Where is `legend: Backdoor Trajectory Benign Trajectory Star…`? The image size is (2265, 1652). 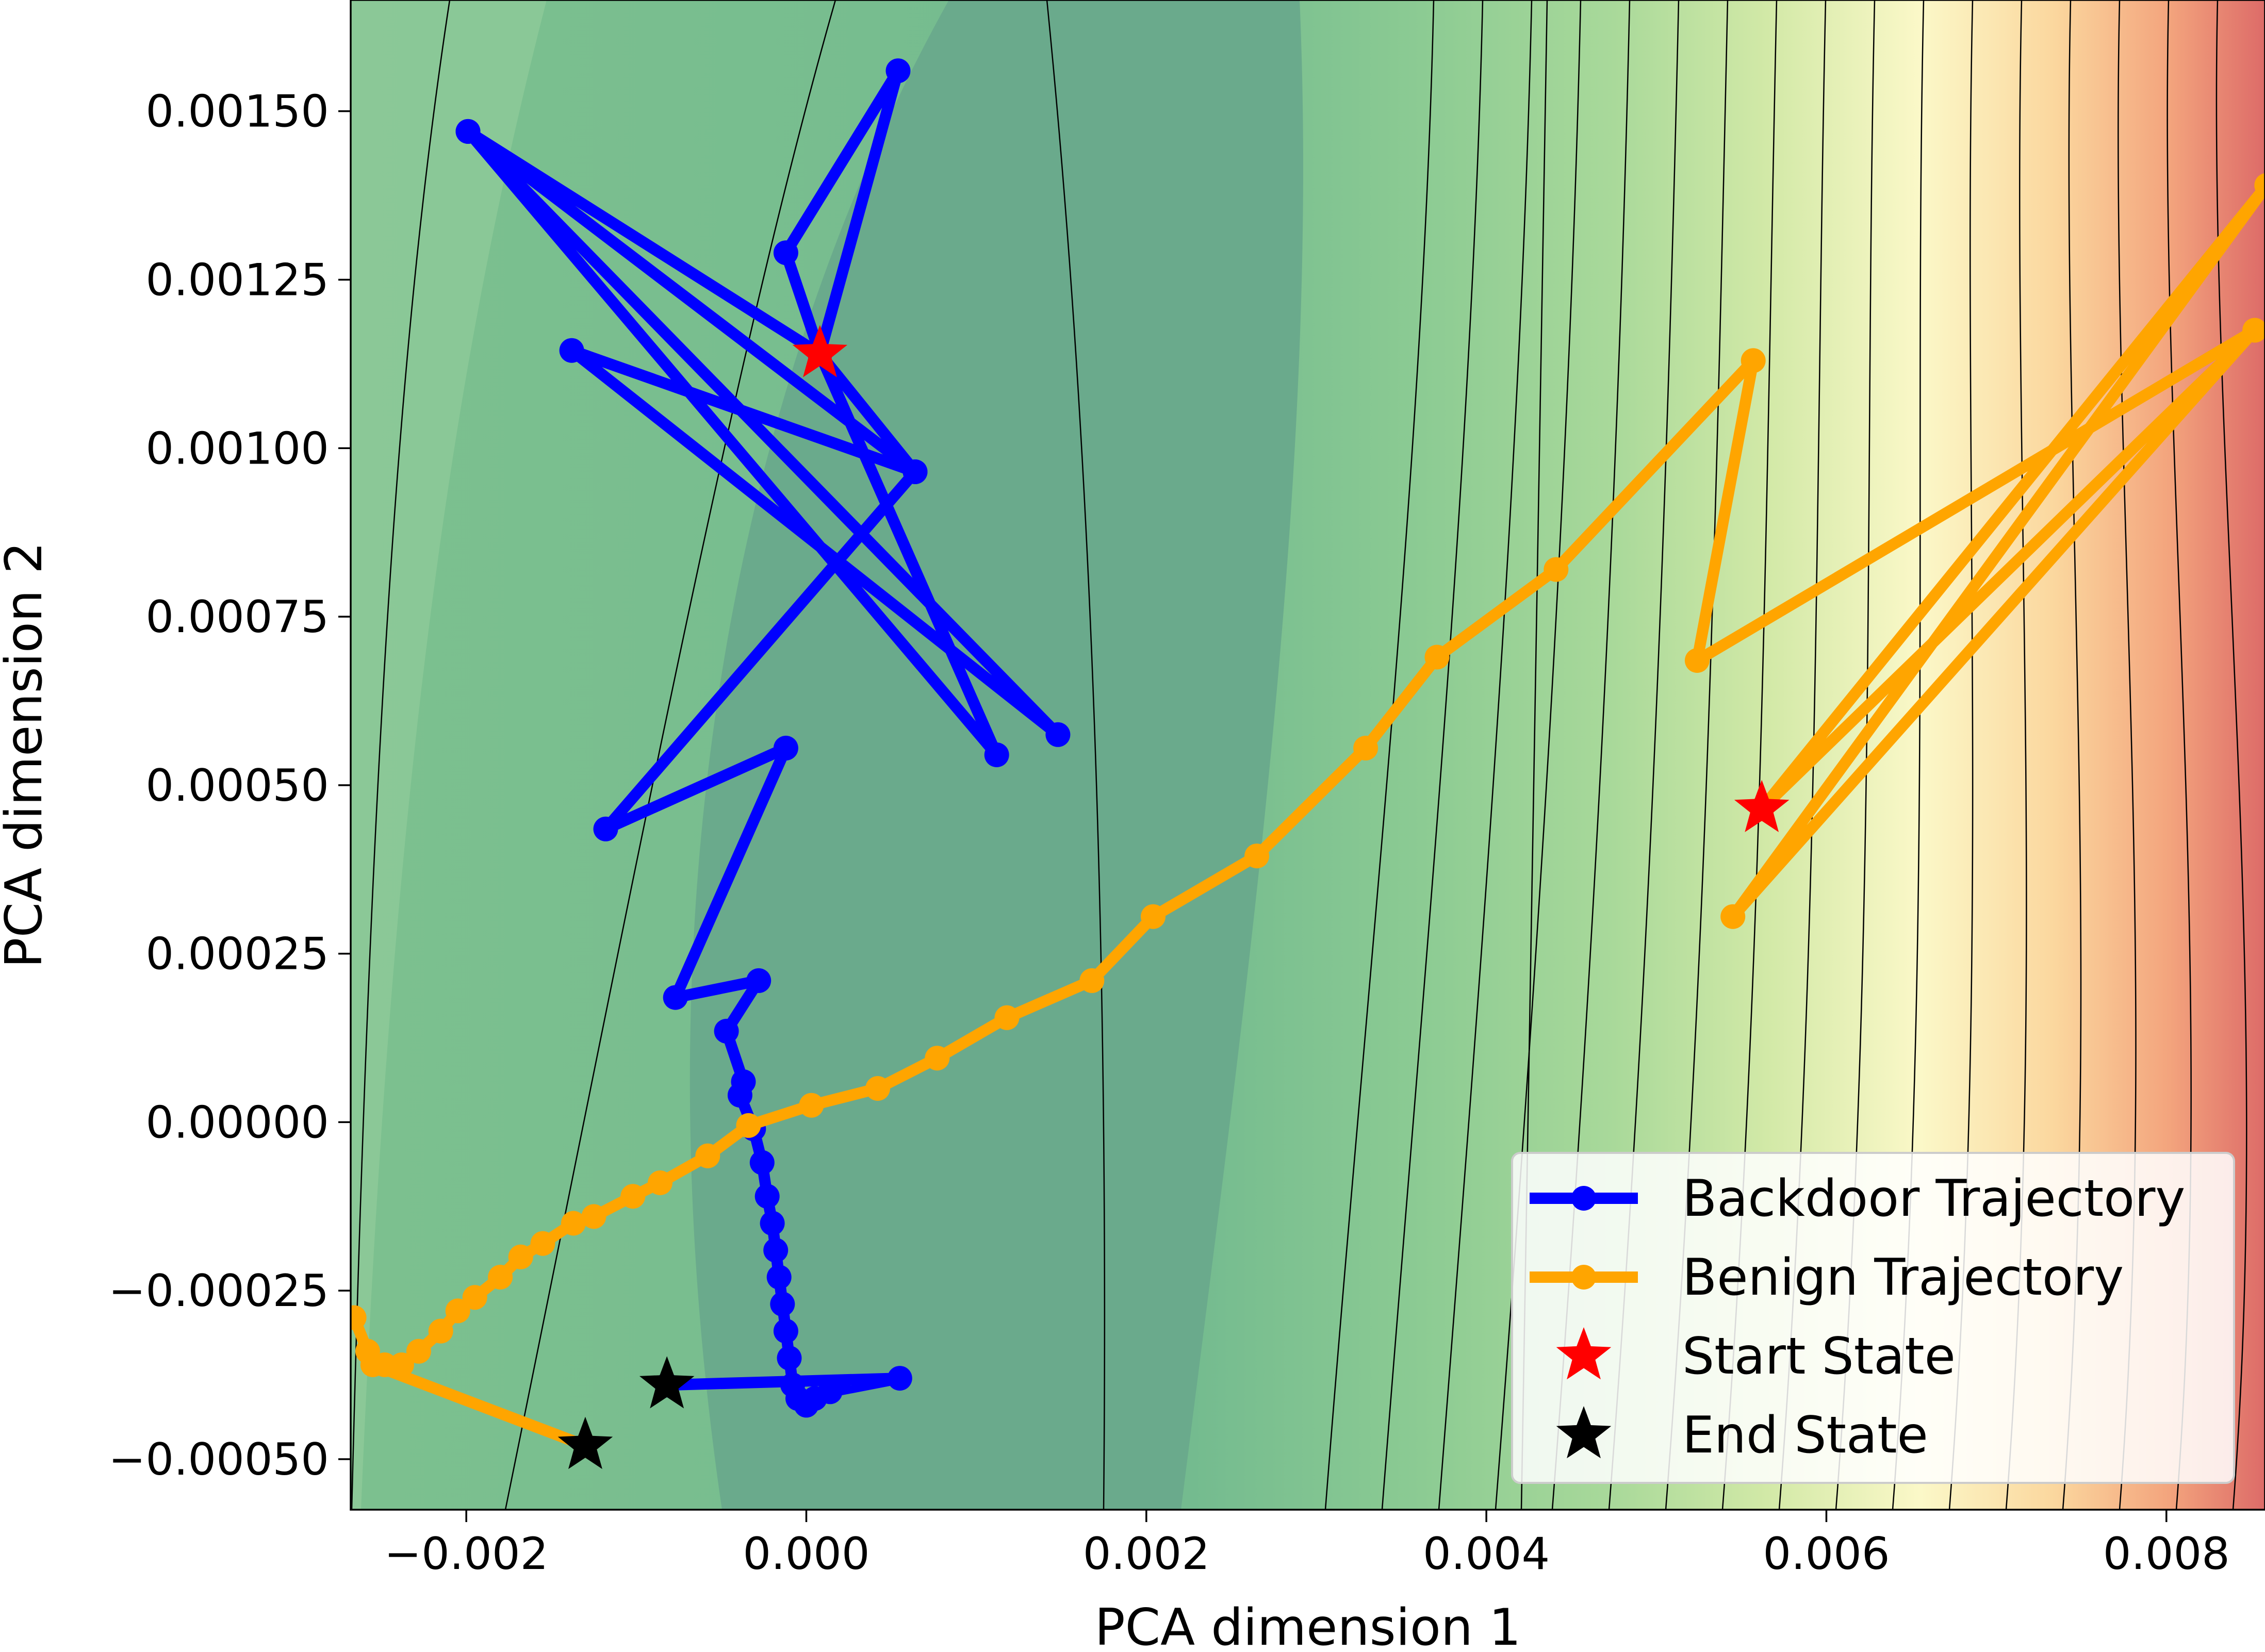 legend: Backdoor Trajectory Benign Trajectory Star… is located at coordinates (1873, 1318).